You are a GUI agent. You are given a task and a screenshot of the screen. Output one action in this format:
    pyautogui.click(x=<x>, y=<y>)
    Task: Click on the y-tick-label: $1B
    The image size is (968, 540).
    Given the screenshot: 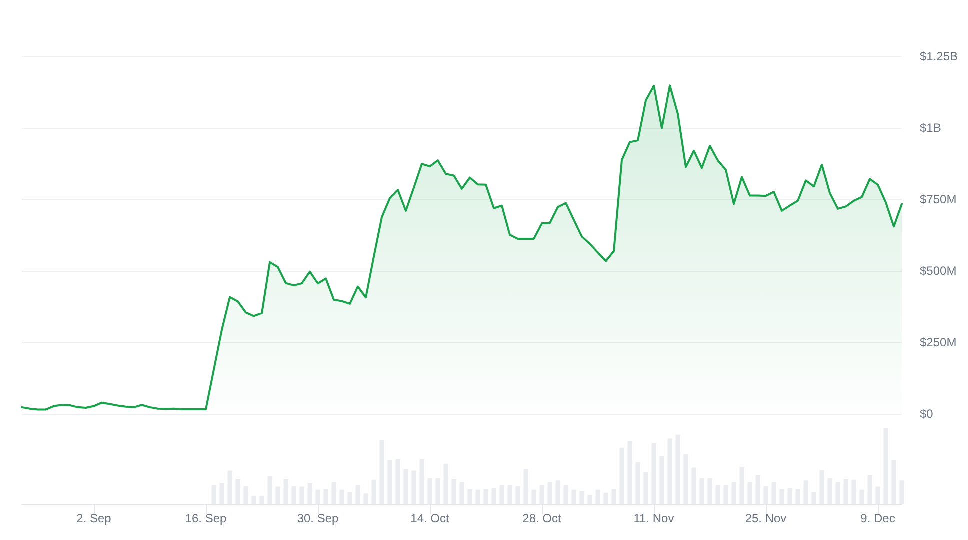 What is the action you would take?
    pyautogui.click(x=931, y=128)
    